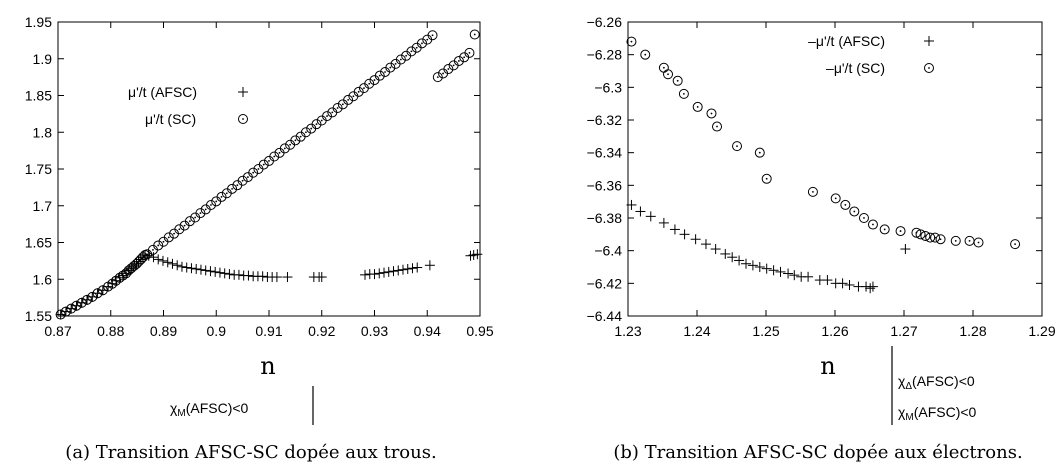  I want to click on x-tick-label: 0.91, so click(268, 331).